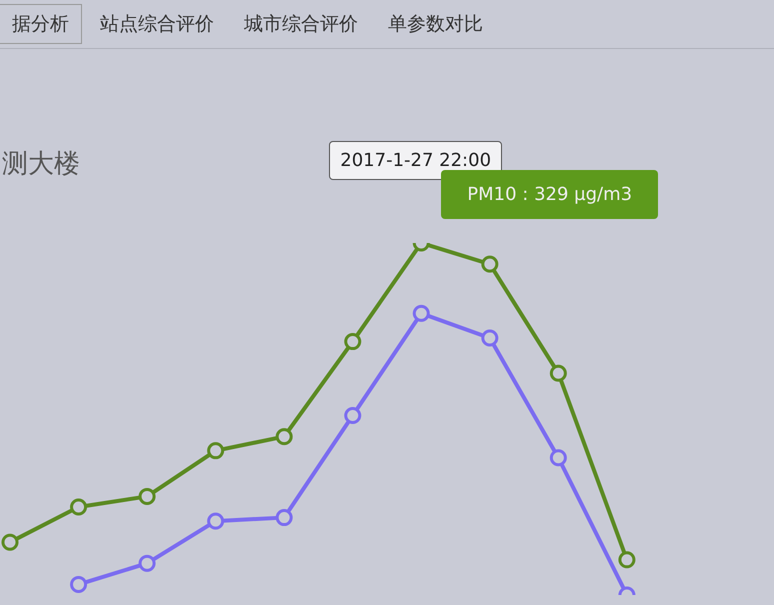  Describe the element at coordinates (435, 24) in the screenshot. I see `text: 单参数对比` at that location.